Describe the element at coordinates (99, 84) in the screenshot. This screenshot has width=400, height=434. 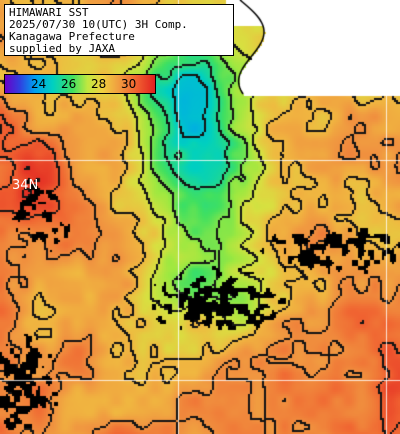
I see `scale-tick-28: 28` at that location.